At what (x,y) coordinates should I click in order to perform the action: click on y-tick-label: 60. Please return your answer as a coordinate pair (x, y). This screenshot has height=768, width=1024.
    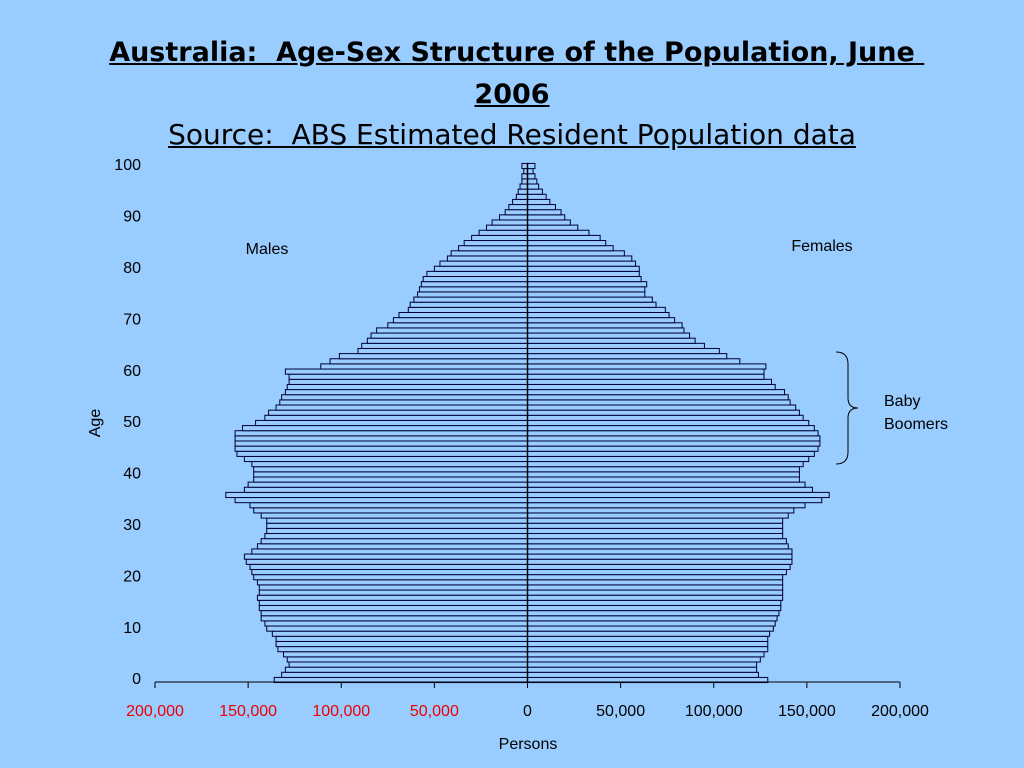
    Looking at the image, I should click on (132, 371).